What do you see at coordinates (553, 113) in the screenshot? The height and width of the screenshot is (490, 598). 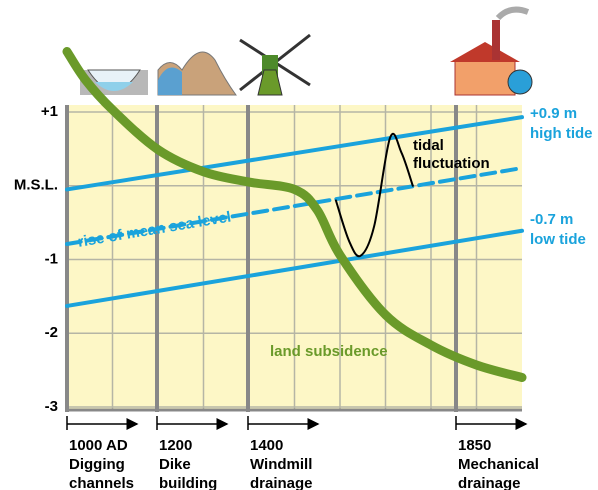 I see `annotation: +0.9 m` at bounding box center [553, 113].